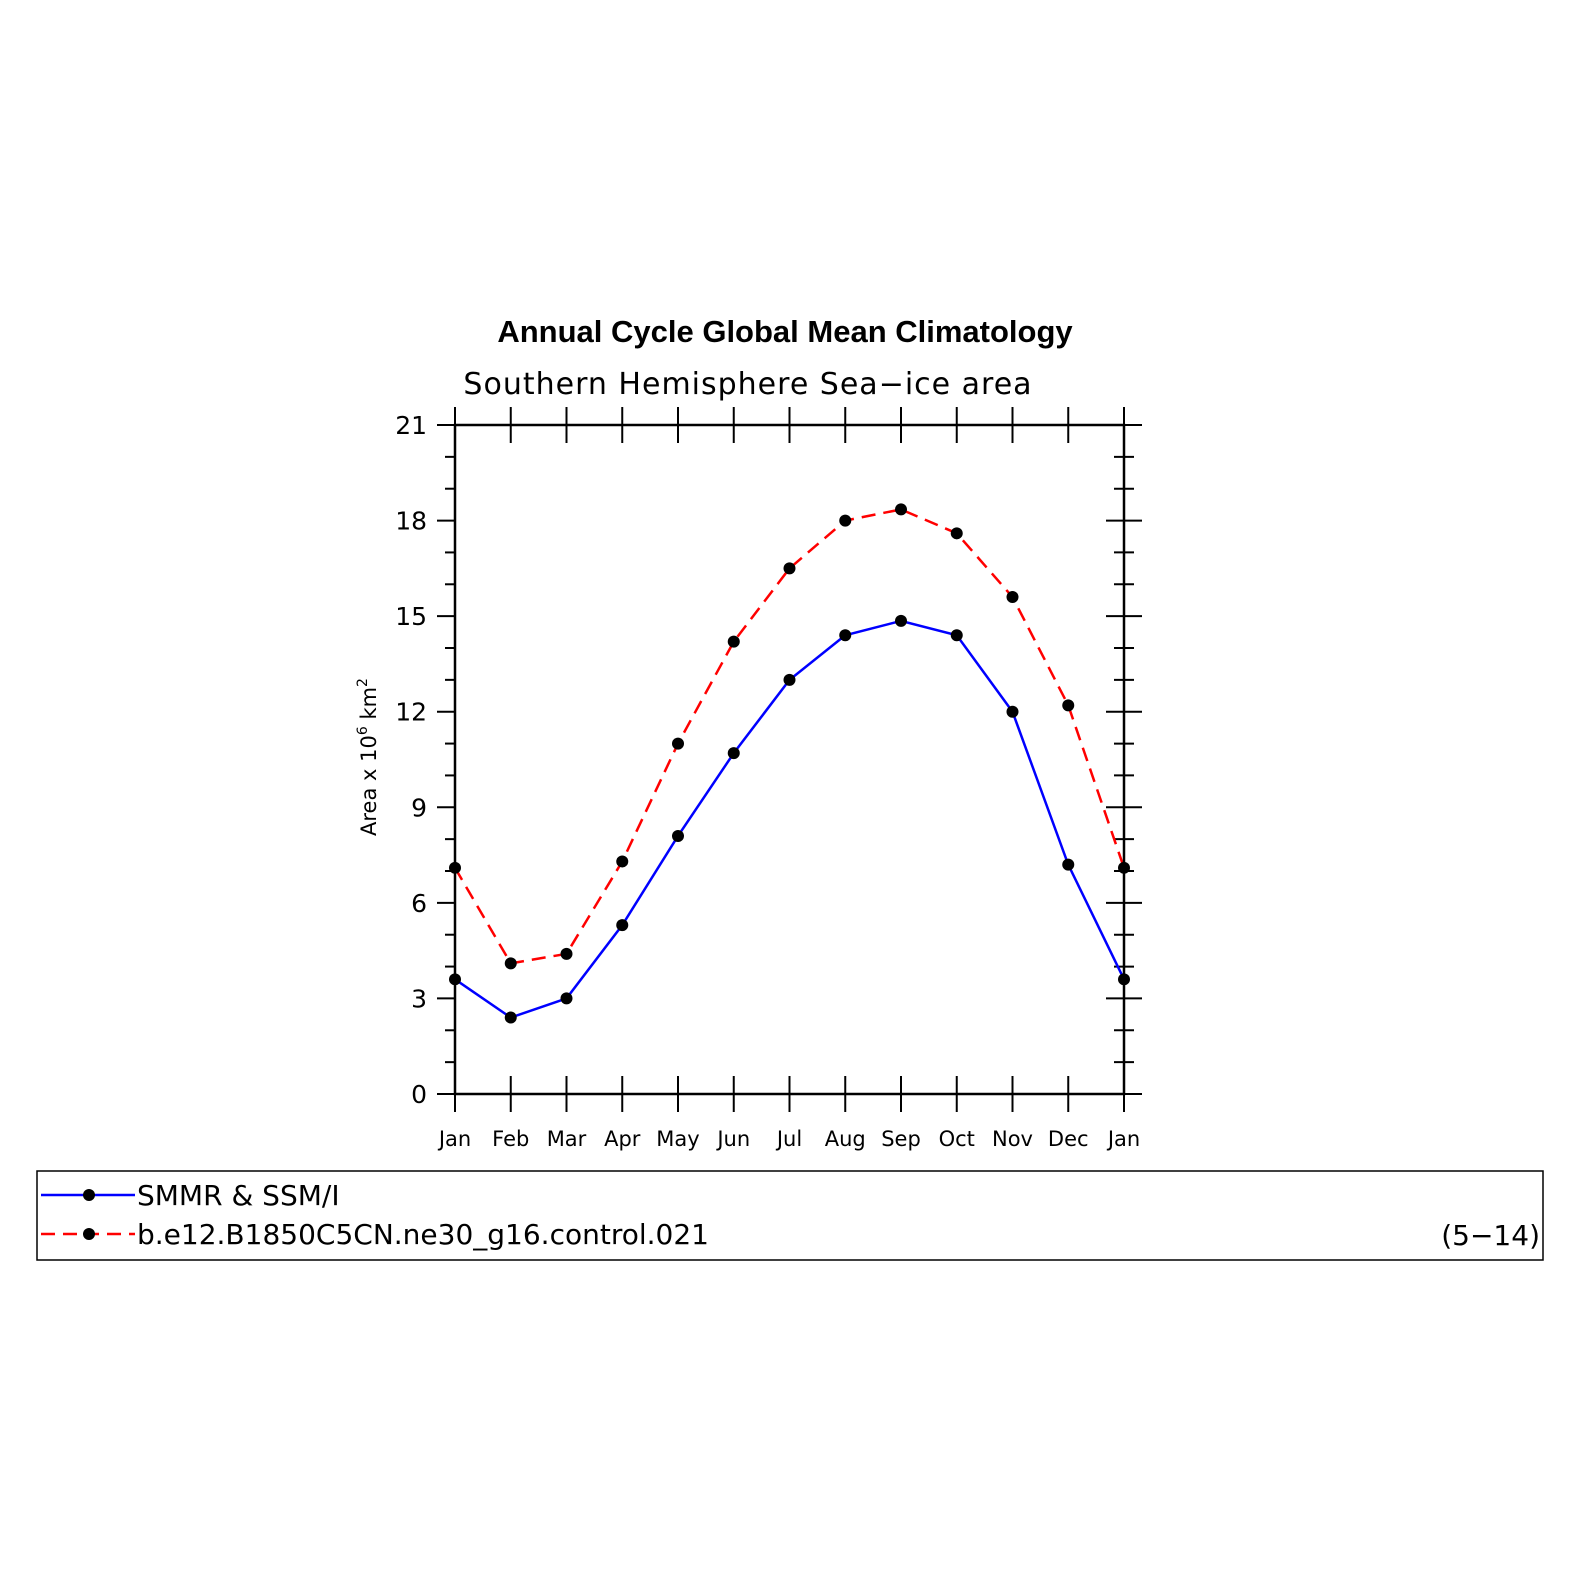 The image size is (1575, 1575). Describe the element at coordinates (622, 1139) in the screenshot. I see `x-tick-label: Apr` at that location.